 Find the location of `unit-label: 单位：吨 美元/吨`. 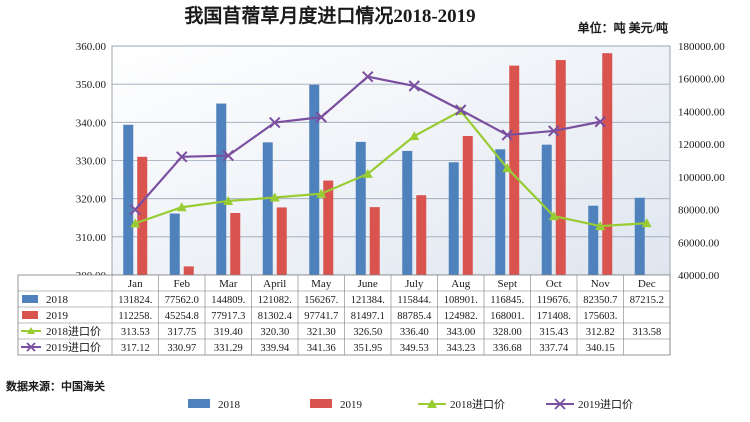

unit-label: 单位：吨 美元/吨 is located at coordinates (623, 27).